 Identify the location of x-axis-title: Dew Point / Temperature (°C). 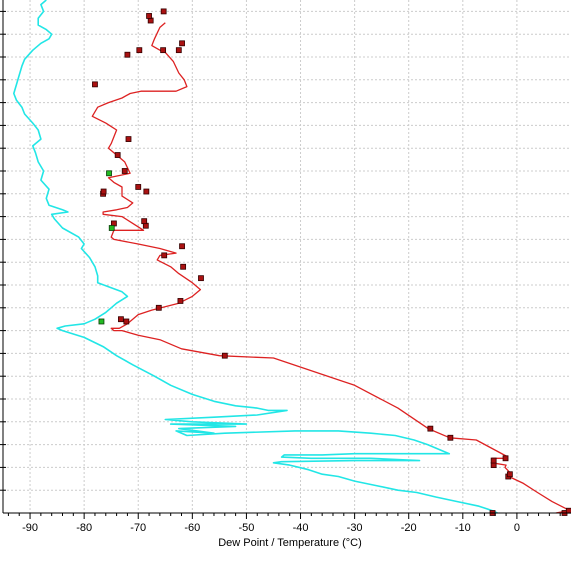
(290, 543).